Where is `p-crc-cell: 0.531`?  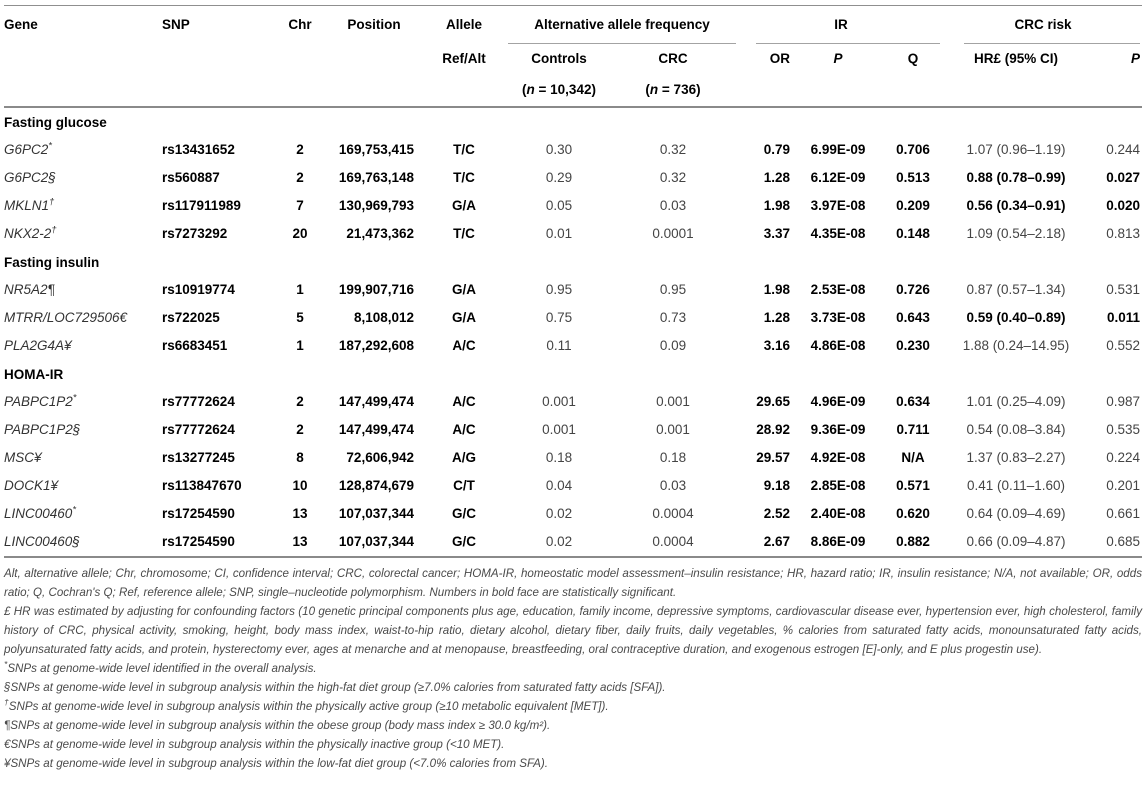 p-crc-cell: 0.531 is located at coordinates (1123, 290).